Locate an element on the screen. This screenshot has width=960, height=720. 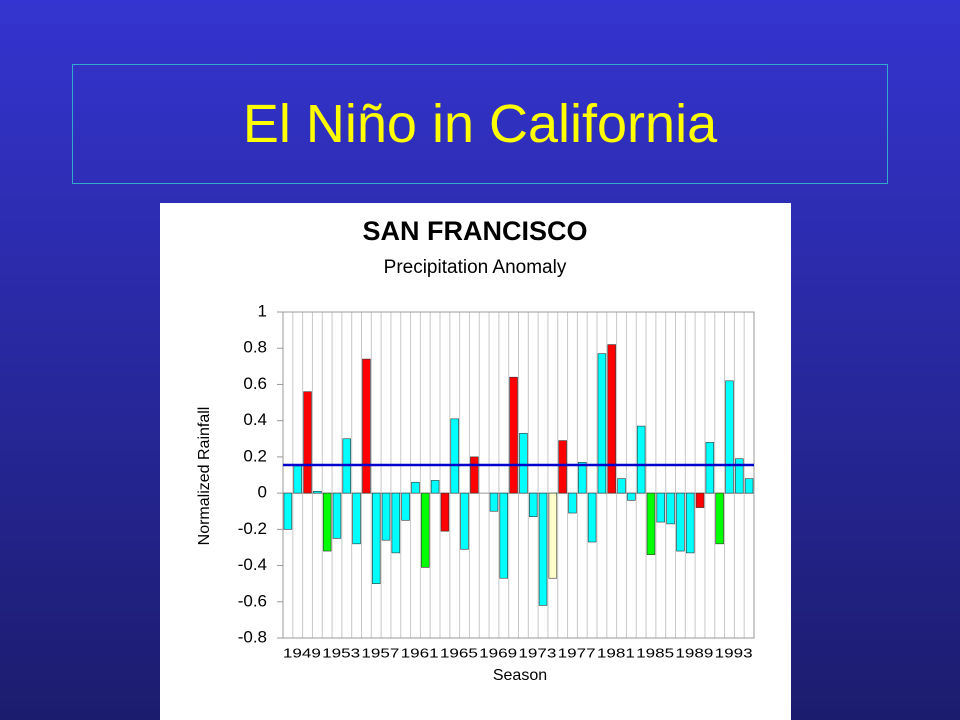
x-tick-label: 1989 is located at coordinates (694, 652).